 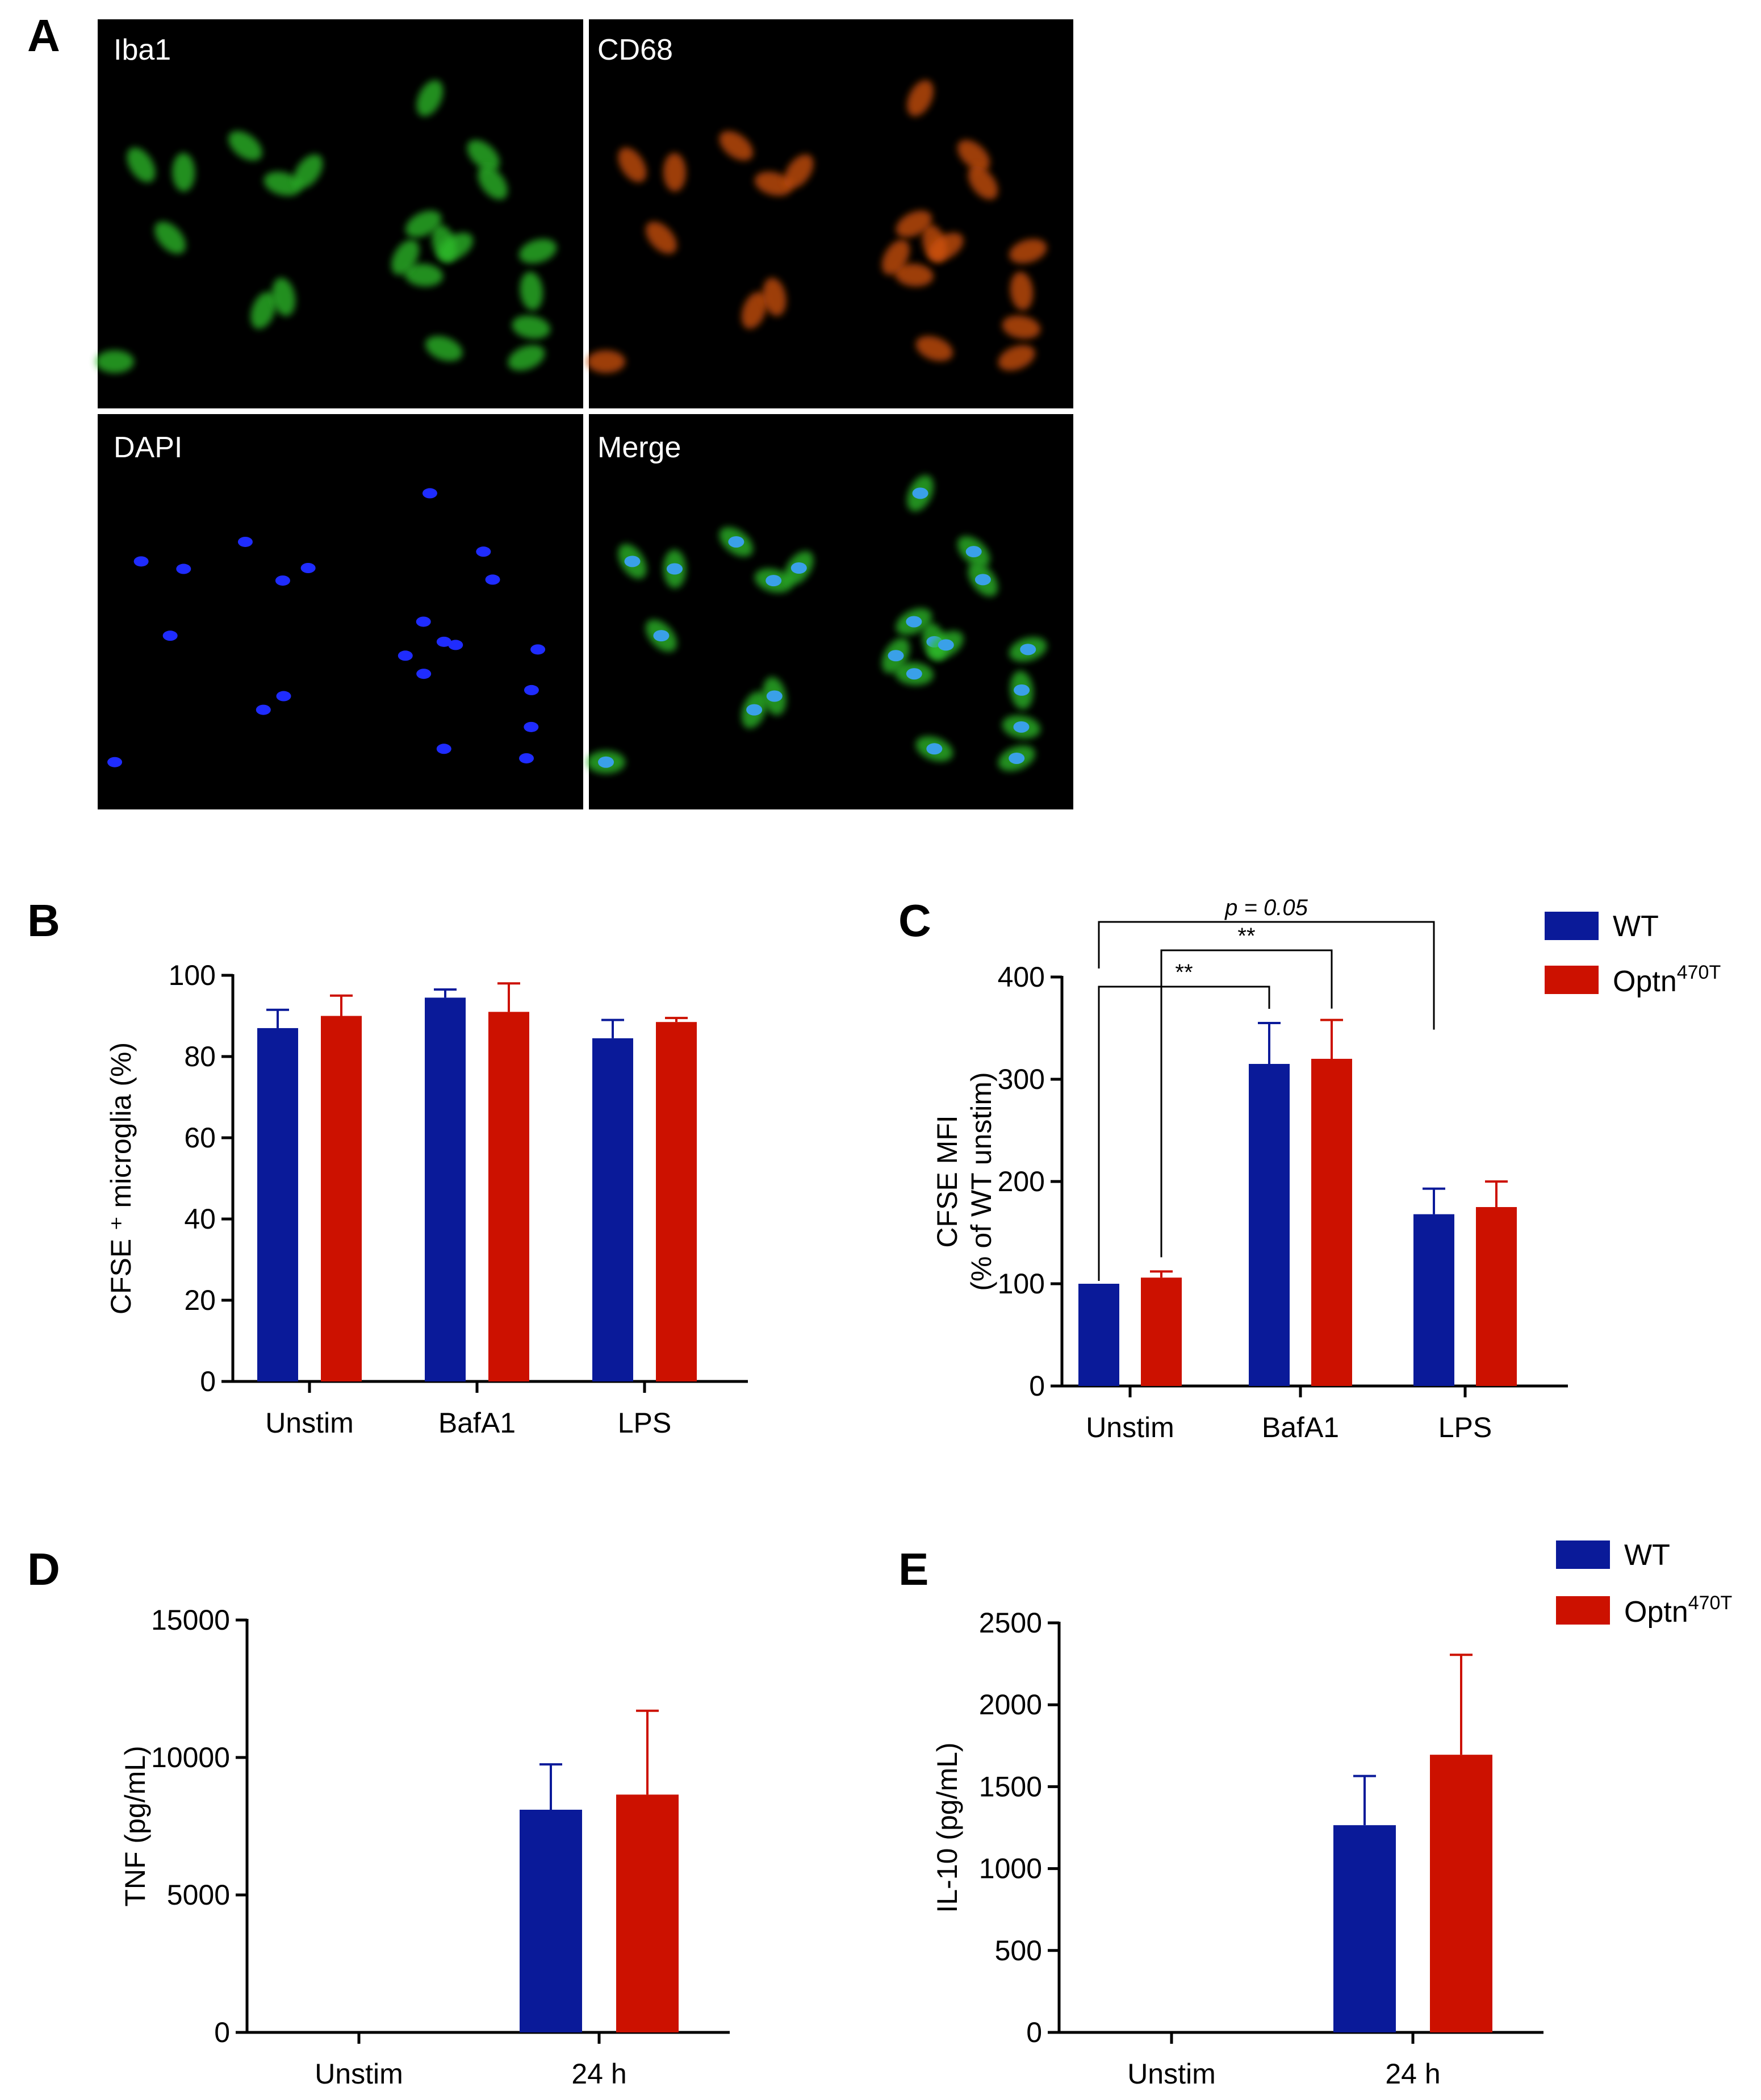 What do you see at coordinates (1184, 1133) in the screenshot?
I see `significance-bracket` at bounding box center [1184, 1133].